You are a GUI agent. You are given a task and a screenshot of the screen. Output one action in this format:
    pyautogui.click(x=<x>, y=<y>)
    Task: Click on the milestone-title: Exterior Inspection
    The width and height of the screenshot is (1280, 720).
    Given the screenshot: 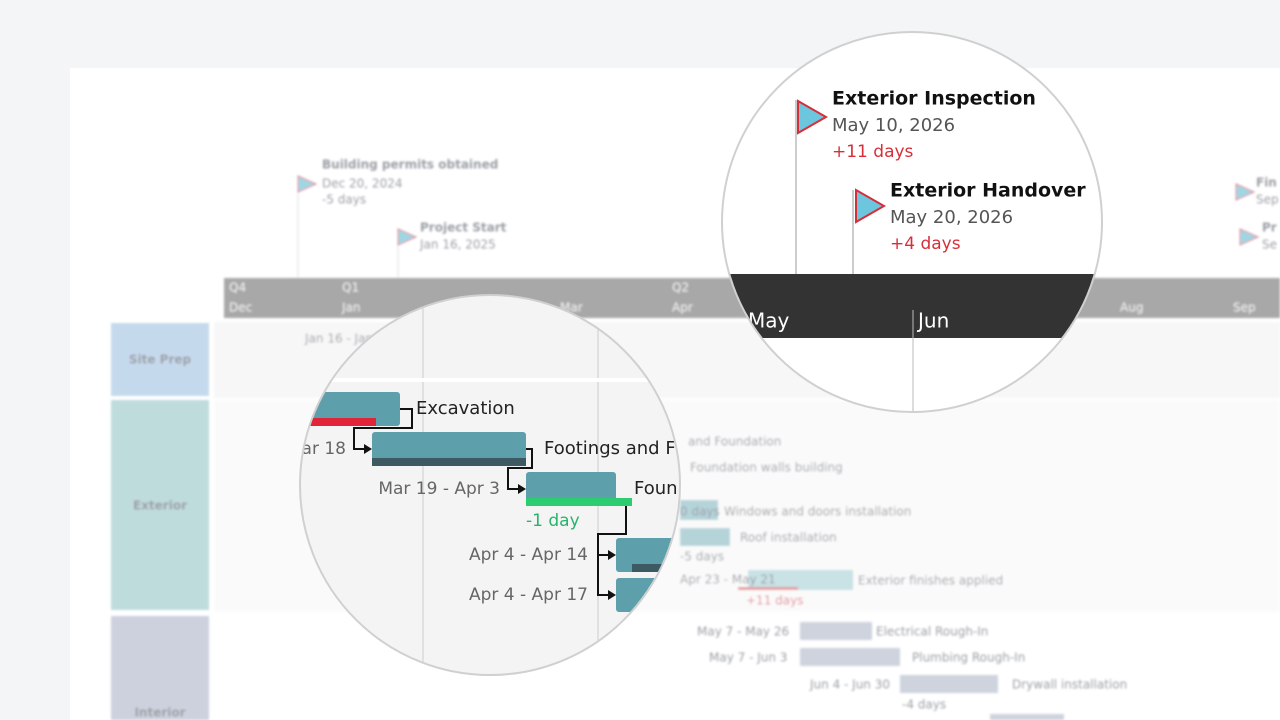 What is the action you would take?
    pyautogui.click(x=934, y=99)
    